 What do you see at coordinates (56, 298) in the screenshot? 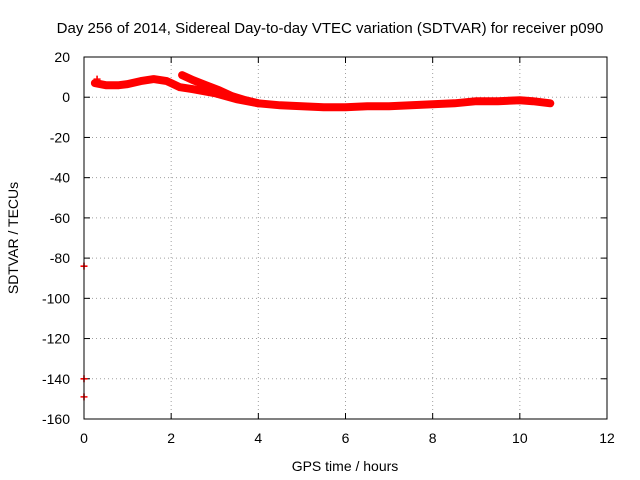
I see `y-tick-label: -100` at bounding box center [56, 298].